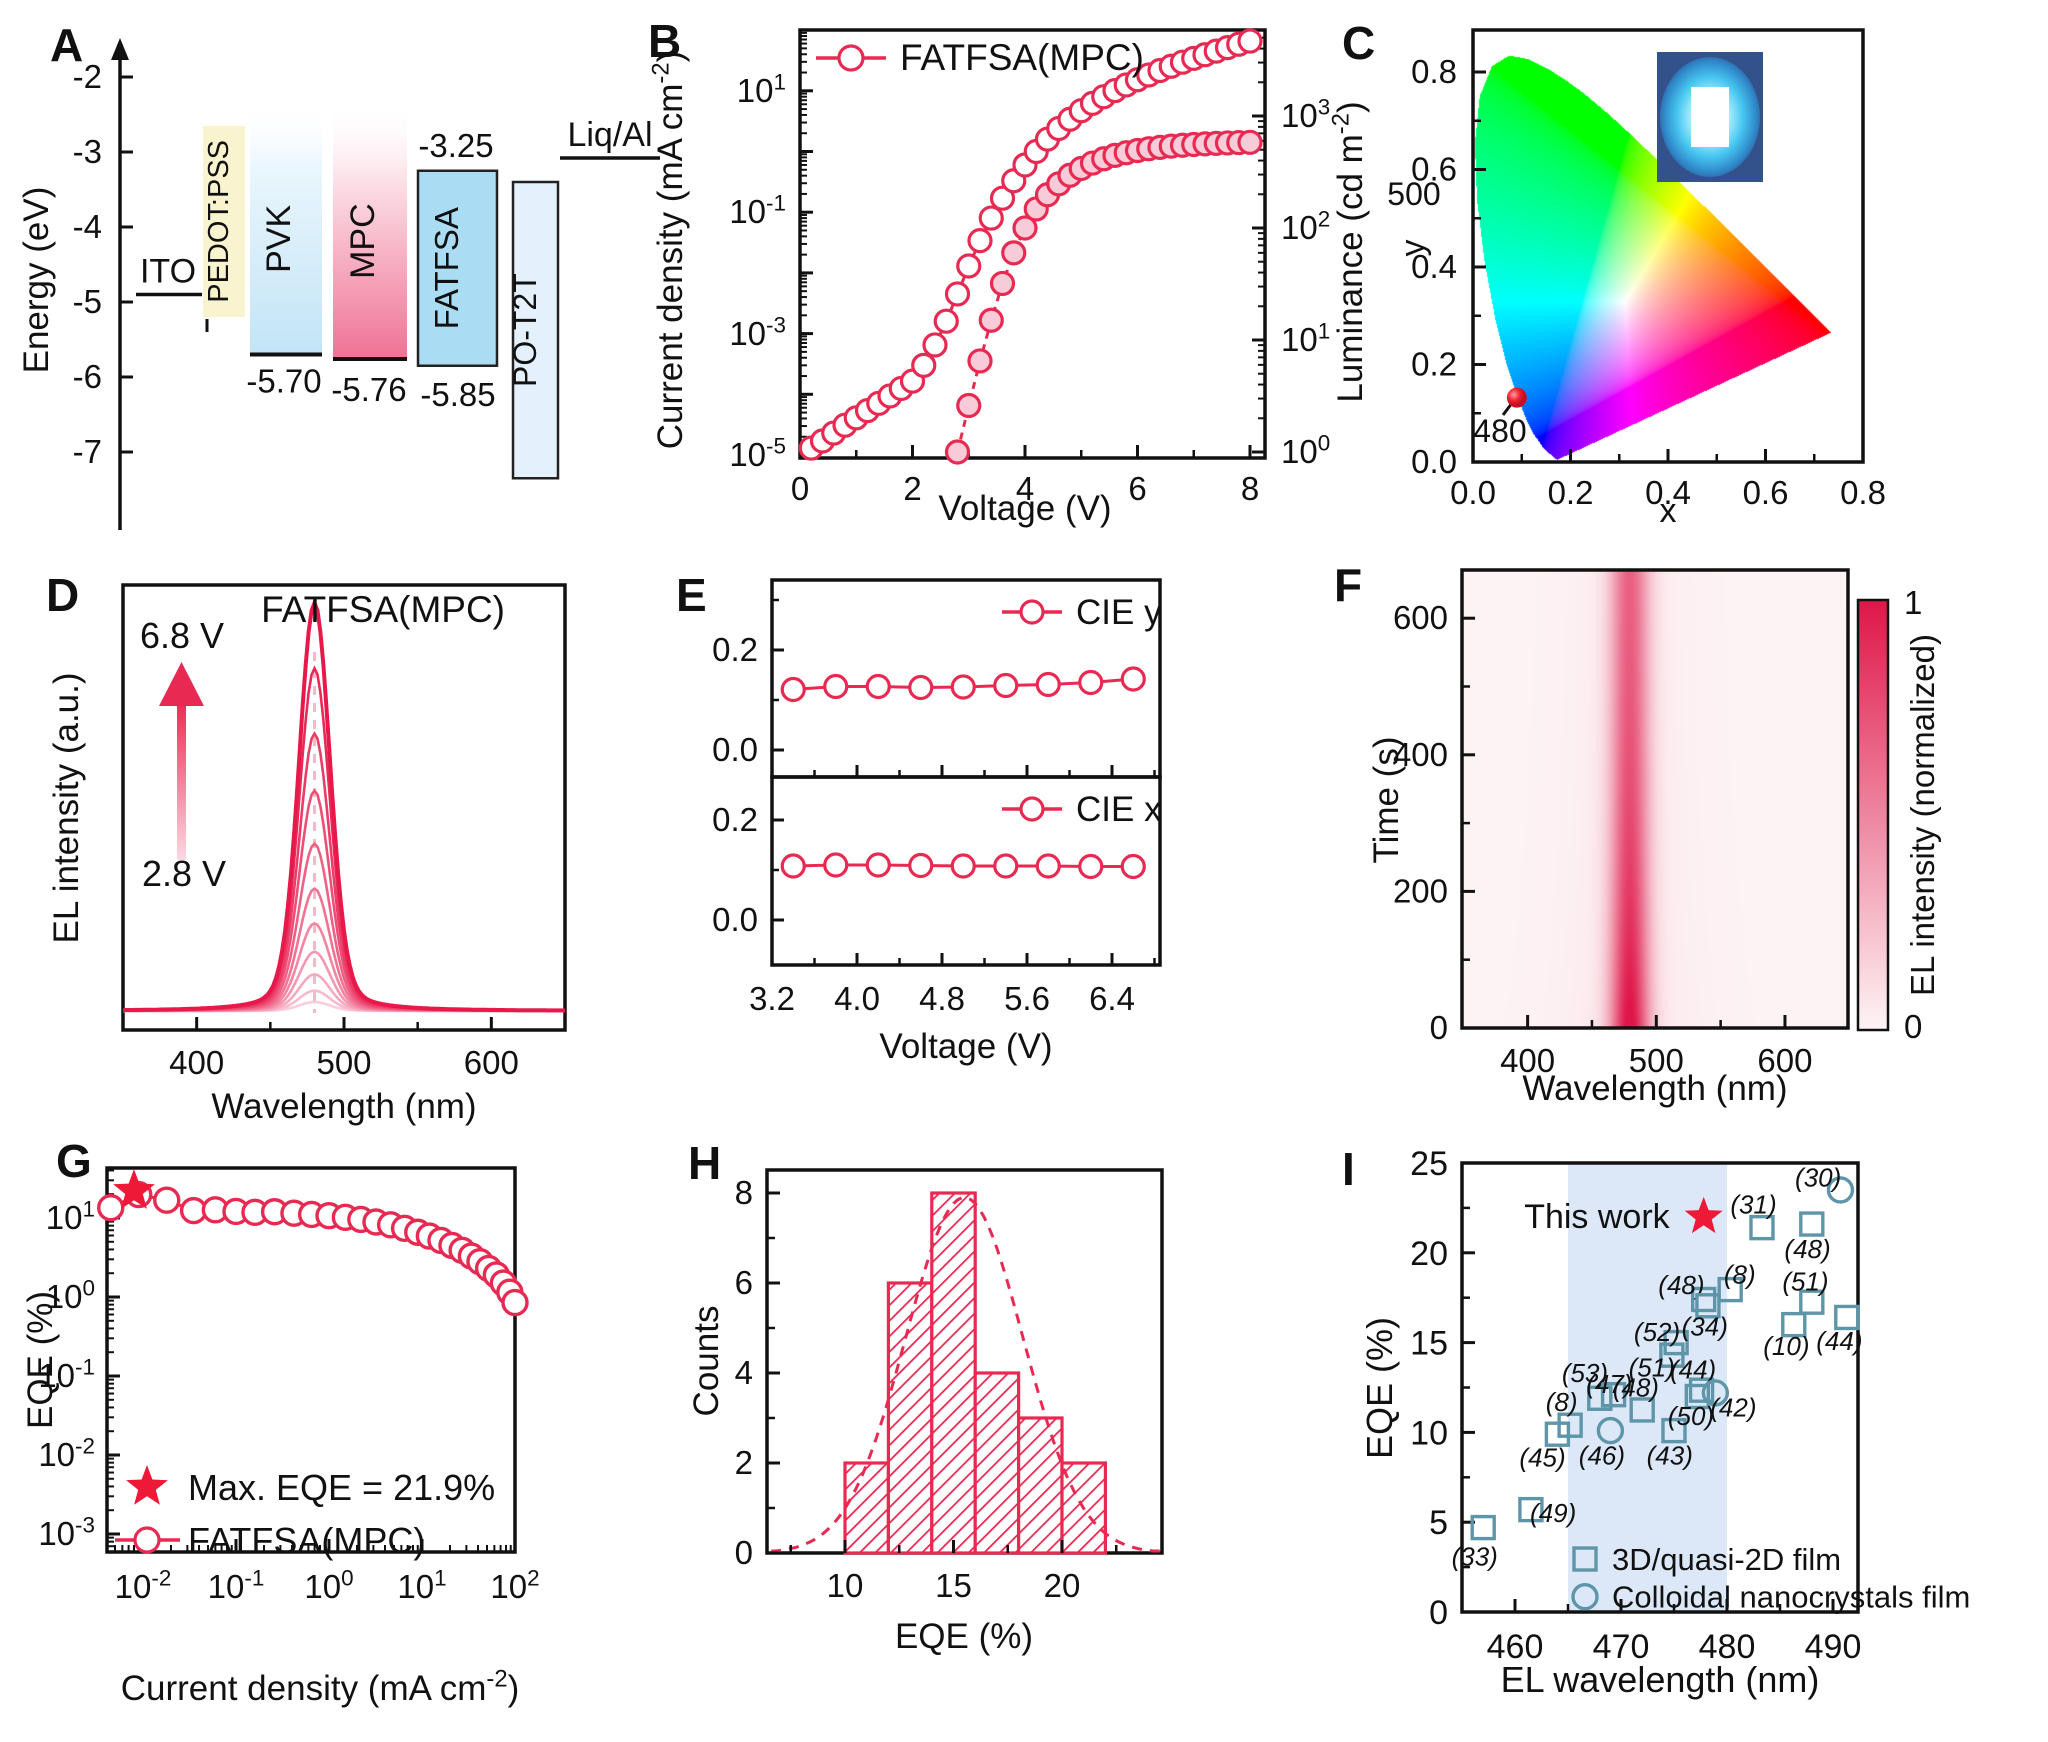 The width and height of the screenshot is (2048, 1742). I want to click on label: -2, so click(87, 76).